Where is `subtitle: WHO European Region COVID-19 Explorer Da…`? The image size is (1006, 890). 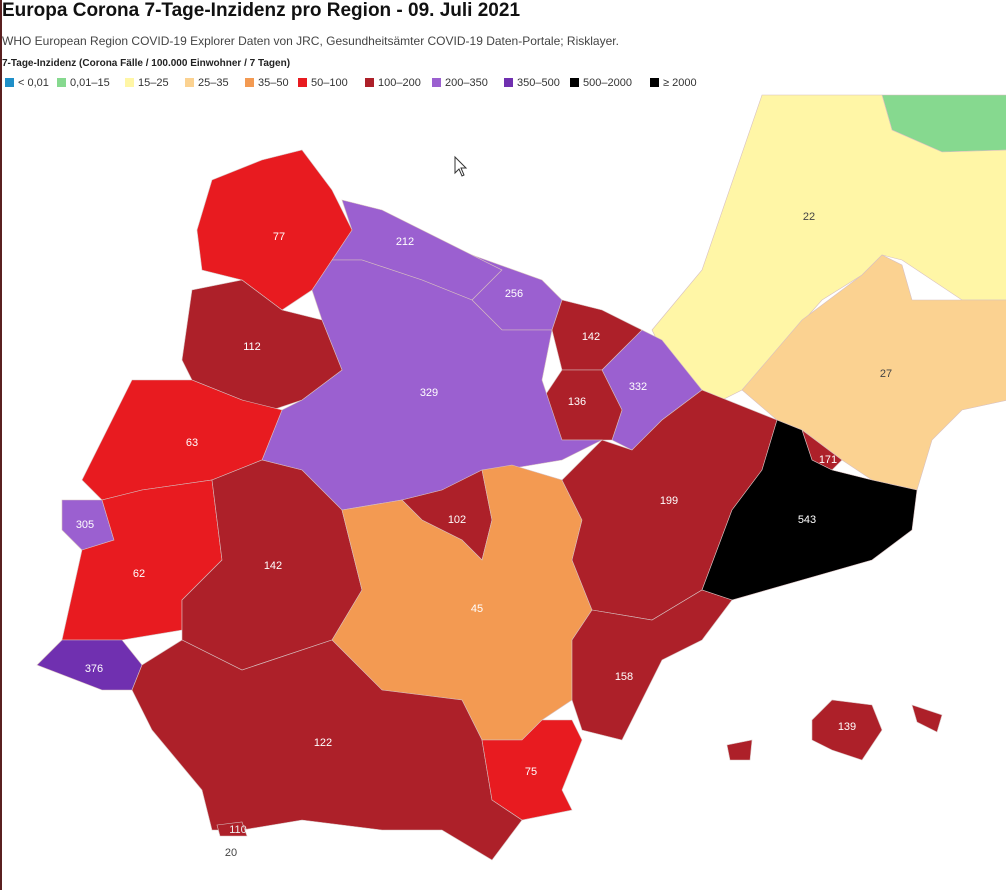
subtitle: WHO European Region COVID-19 Explorer Da… is located at coordinates (310, 41).